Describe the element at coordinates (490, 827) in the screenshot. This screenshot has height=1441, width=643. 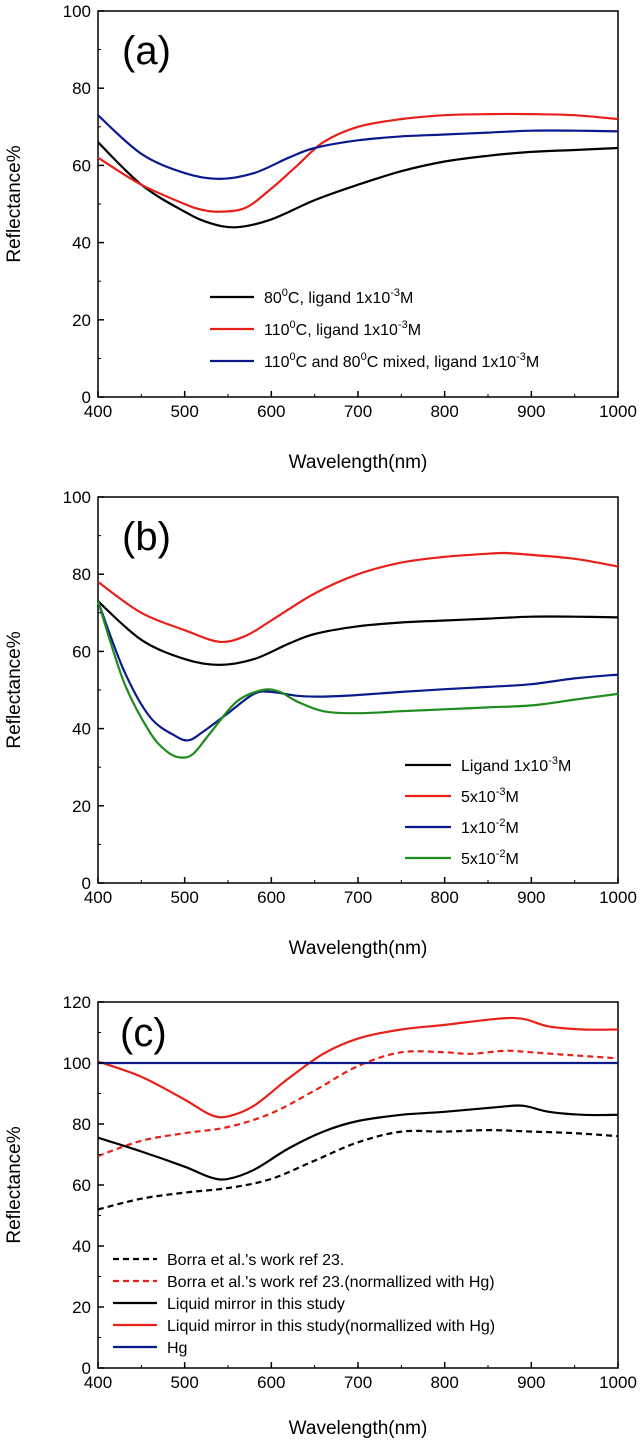
I see `legend-label-3: 1x10-2M` at that location.